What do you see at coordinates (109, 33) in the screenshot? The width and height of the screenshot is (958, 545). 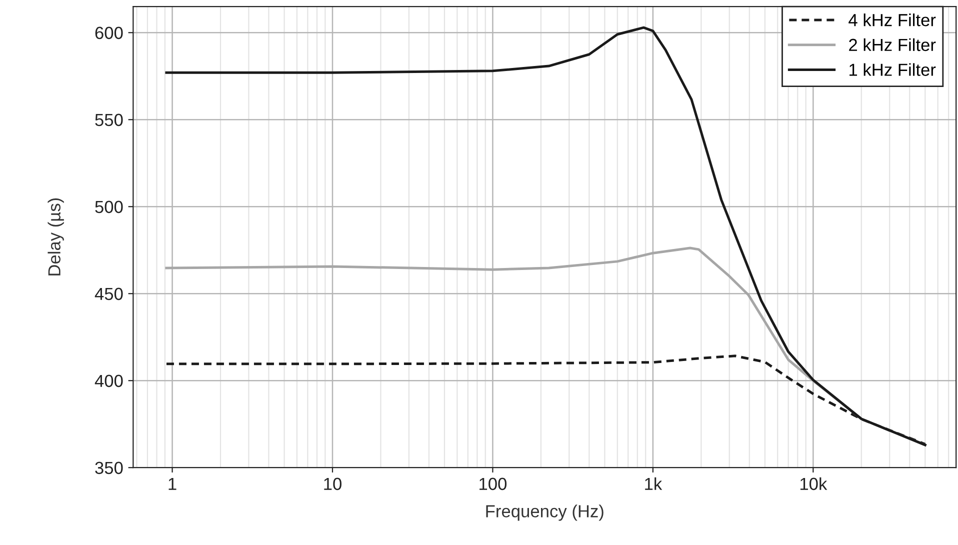 I see `y-tick-label: 600` at bounding box center [109, 33].